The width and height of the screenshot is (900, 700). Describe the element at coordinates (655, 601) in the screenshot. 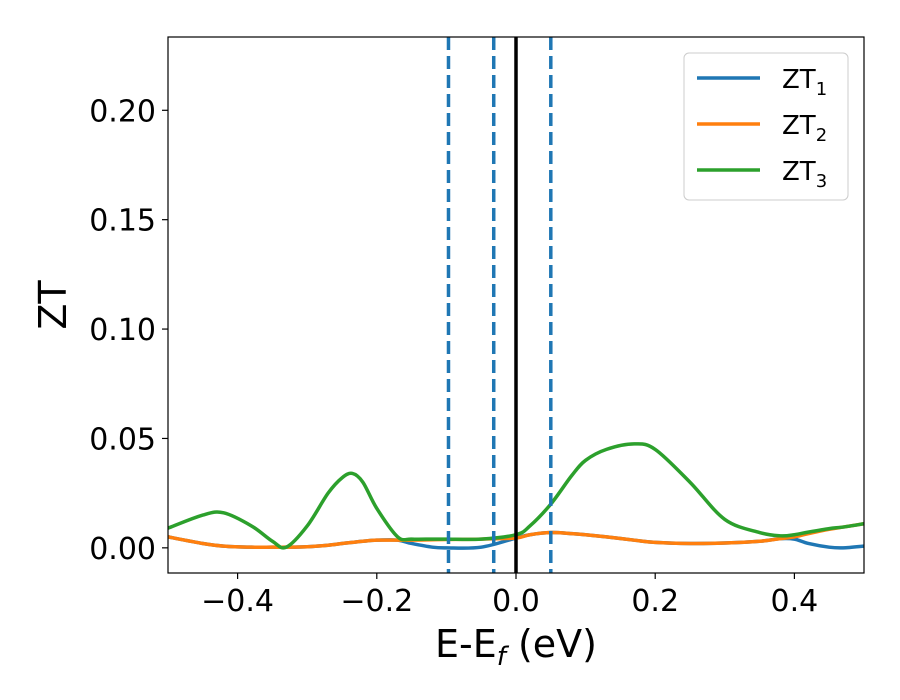

I see `x-tick-label: 0.2` at that location.